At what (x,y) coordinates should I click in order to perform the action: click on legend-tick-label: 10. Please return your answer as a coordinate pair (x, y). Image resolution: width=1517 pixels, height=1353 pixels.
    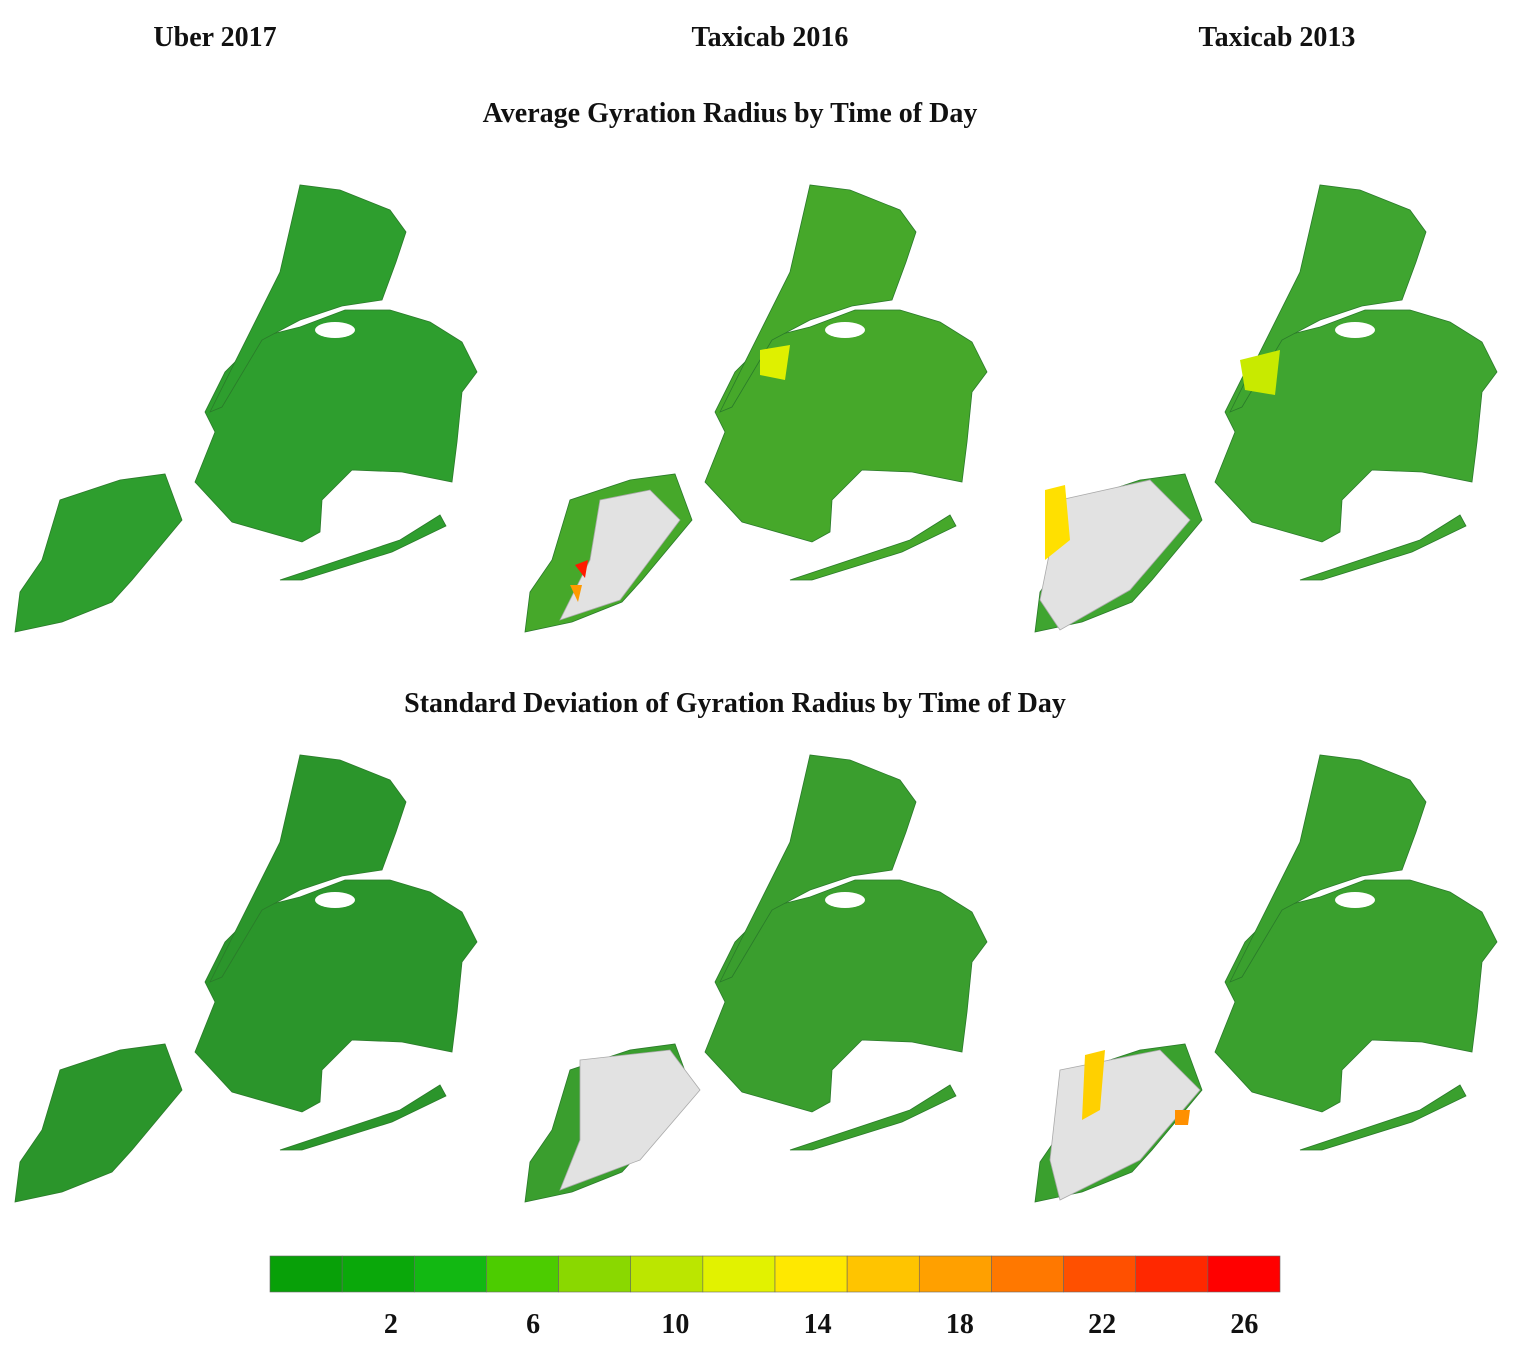
    Looking at the image, I should click on (675, 1324).